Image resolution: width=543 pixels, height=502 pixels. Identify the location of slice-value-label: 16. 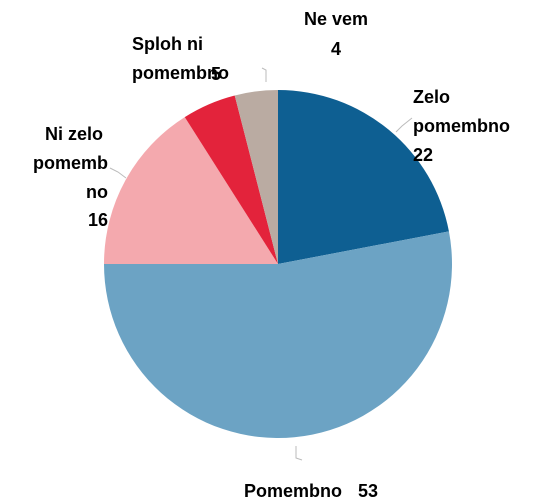
(98, 220).